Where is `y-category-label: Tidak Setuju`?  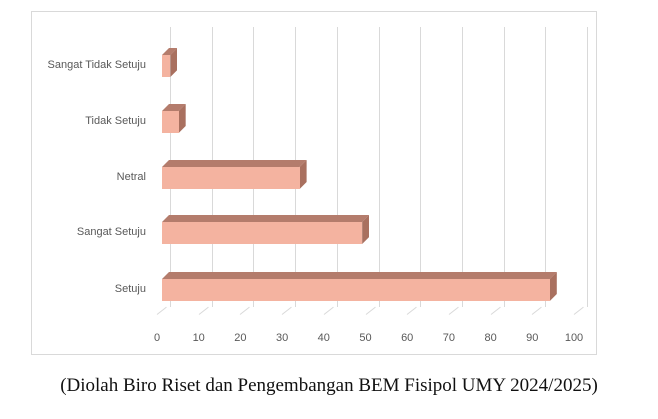 y-category-label: Tidak Setuju is located at coordinates (115, 121).